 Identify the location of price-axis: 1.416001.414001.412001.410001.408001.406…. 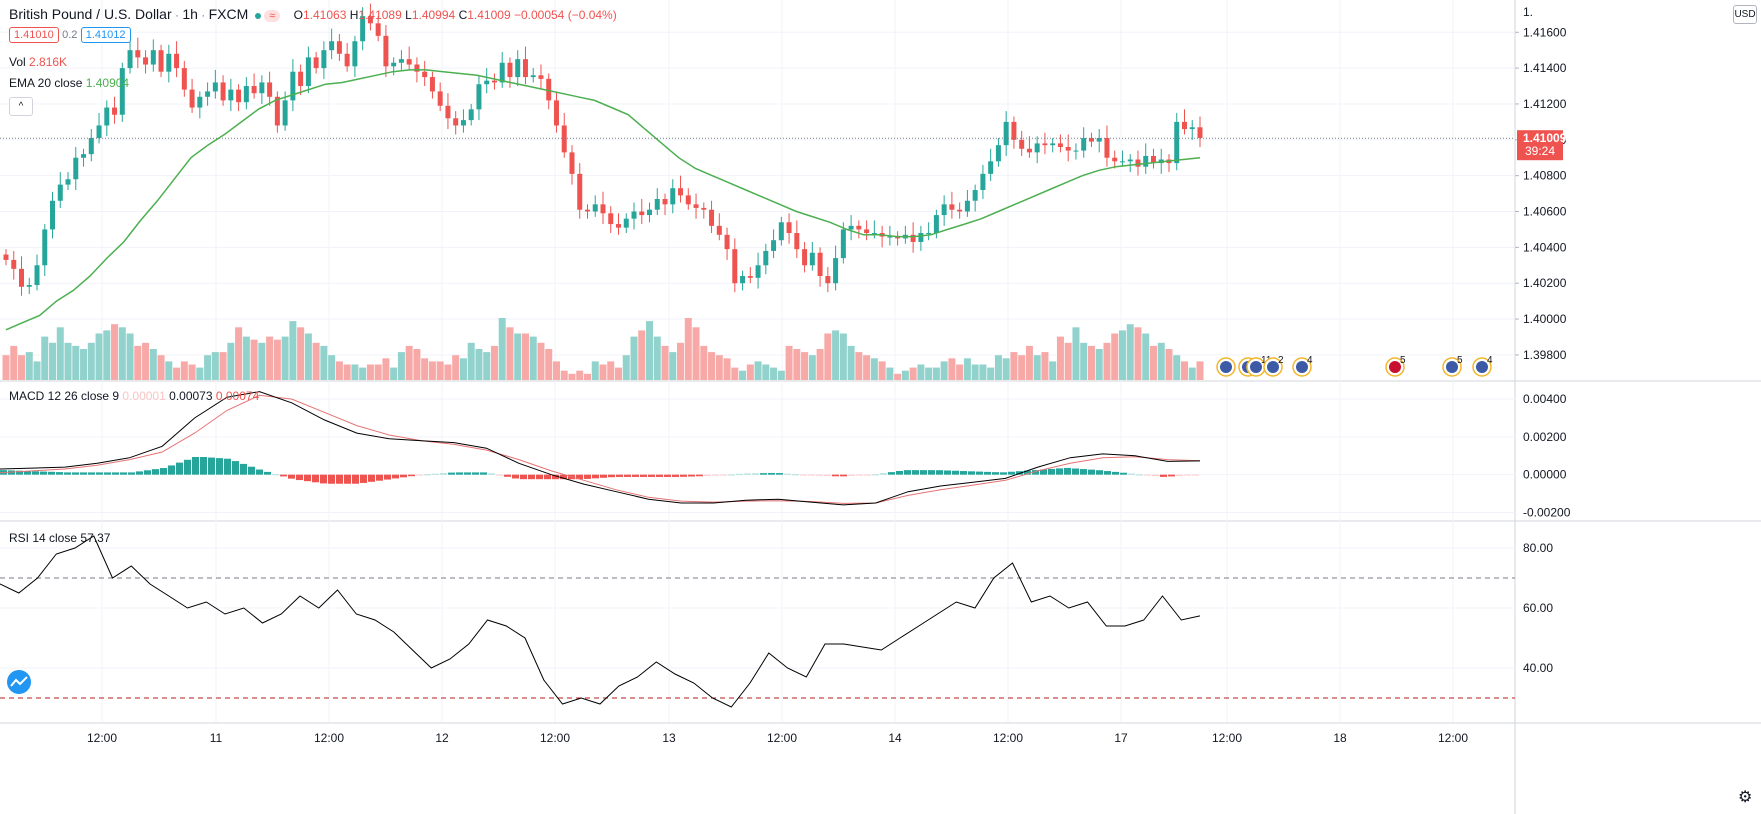
(1543, 340).